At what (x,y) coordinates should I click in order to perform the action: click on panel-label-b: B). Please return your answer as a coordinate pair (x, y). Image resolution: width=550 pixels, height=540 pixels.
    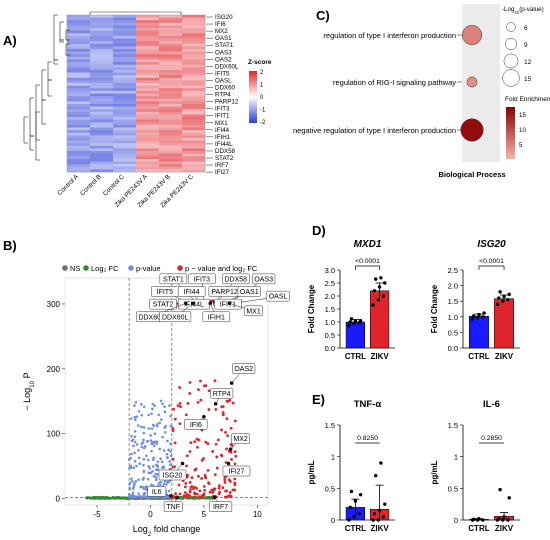
    Looking at the image, I should click on (10, 245).